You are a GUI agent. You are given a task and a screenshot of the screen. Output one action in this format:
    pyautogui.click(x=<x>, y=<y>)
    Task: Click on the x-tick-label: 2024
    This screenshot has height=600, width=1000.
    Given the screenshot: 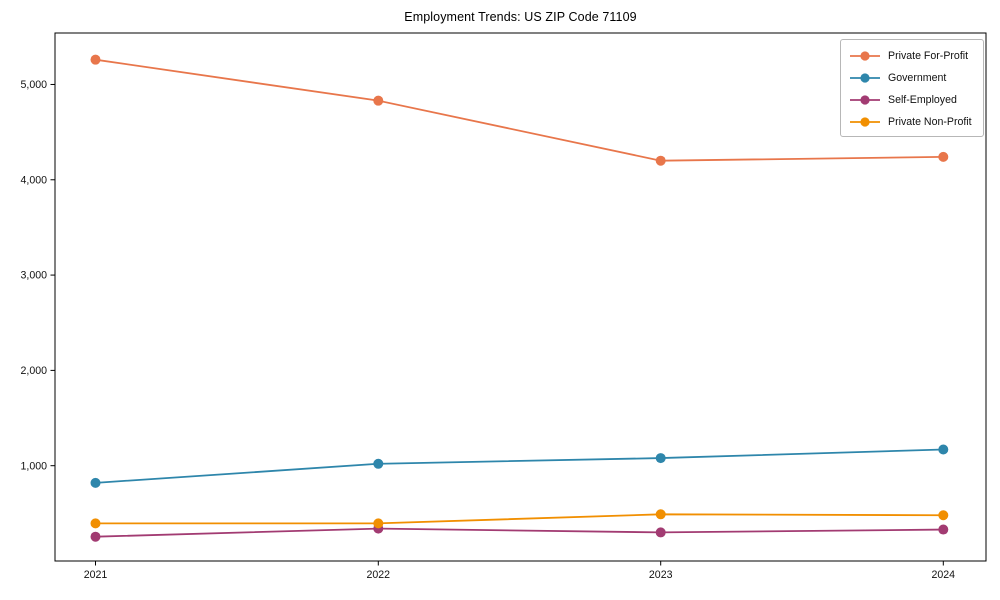 What is the action you would take?
    pyautogui.click(x=944, y=575)
    